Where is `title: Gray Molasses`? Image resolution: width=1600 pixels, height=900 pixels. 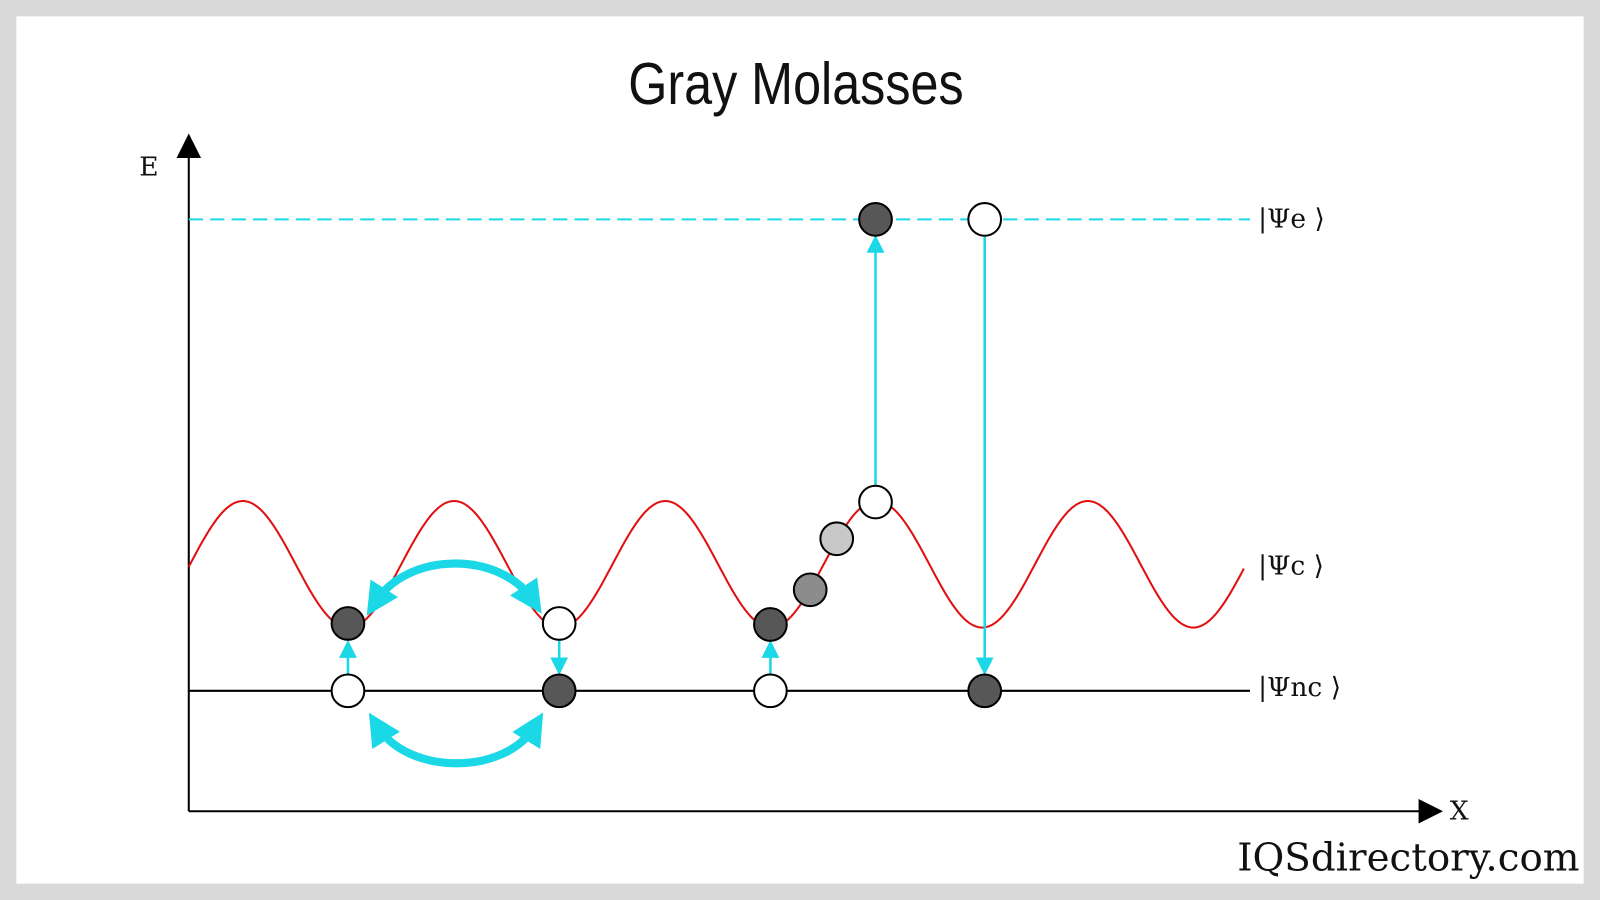
title: Gray Molasses is located at coordinates (795, 83).